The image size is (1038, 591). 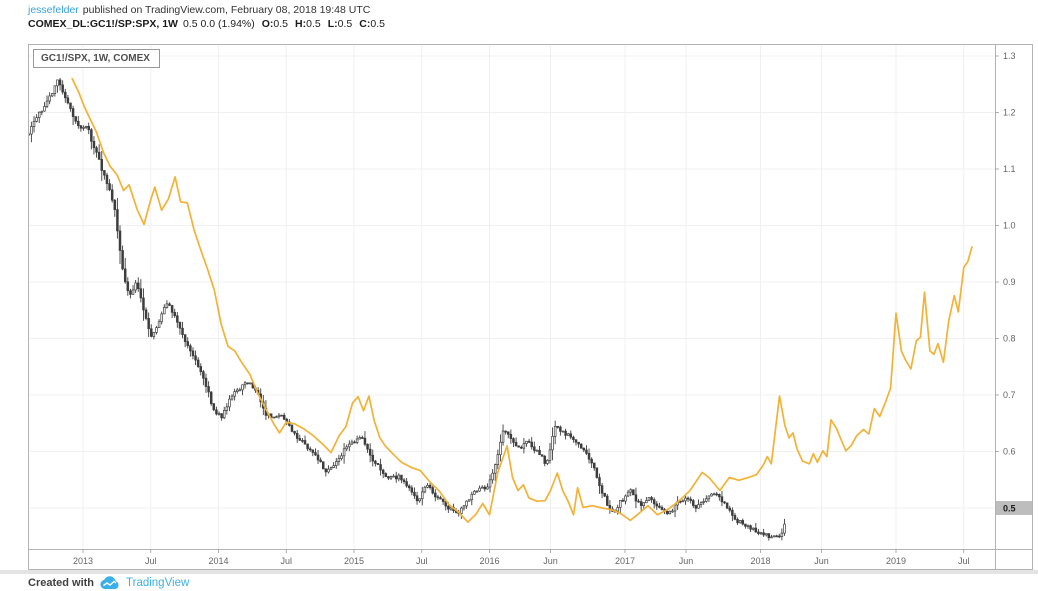 I want to click on bottom-divider, so click(x=519, y=572).